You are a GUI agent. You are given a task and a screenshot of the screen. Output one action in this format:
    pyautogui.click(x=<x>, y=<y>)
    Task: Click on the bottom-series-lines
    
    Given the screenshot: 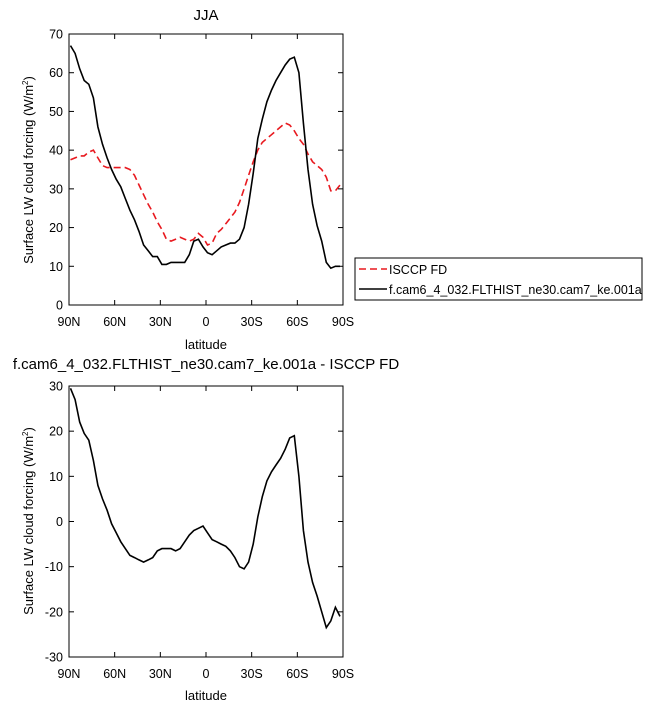 What is the action you would take?
    pyautogui.click(x=205, y=508)
    